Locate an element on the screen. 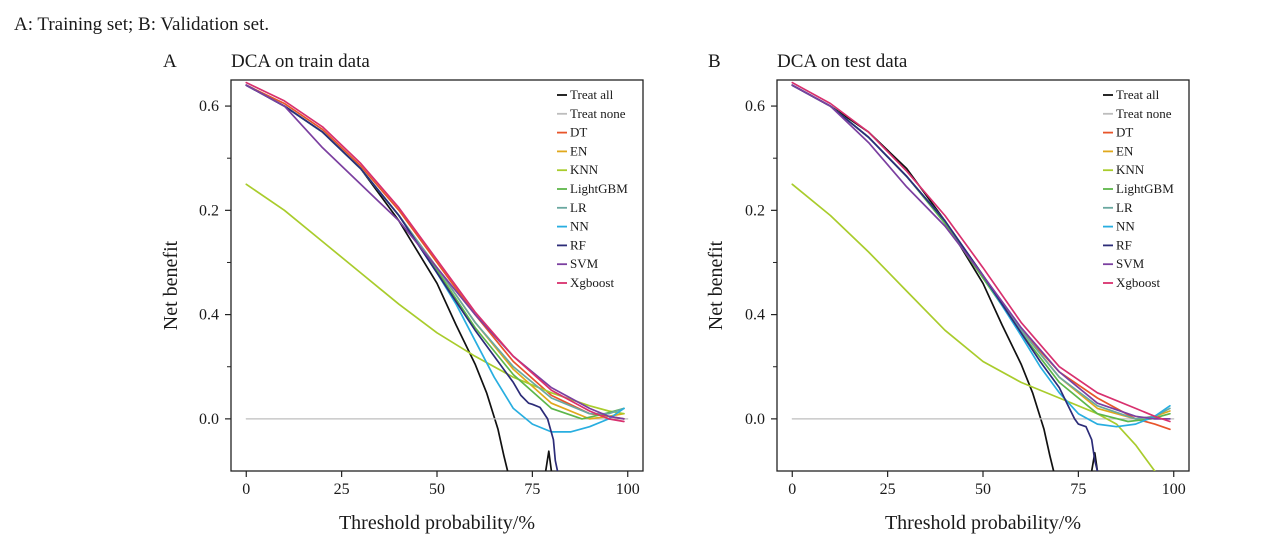 This screenshot has width=1270, height=538. series-line-knn is located at coordinates (435, 299).